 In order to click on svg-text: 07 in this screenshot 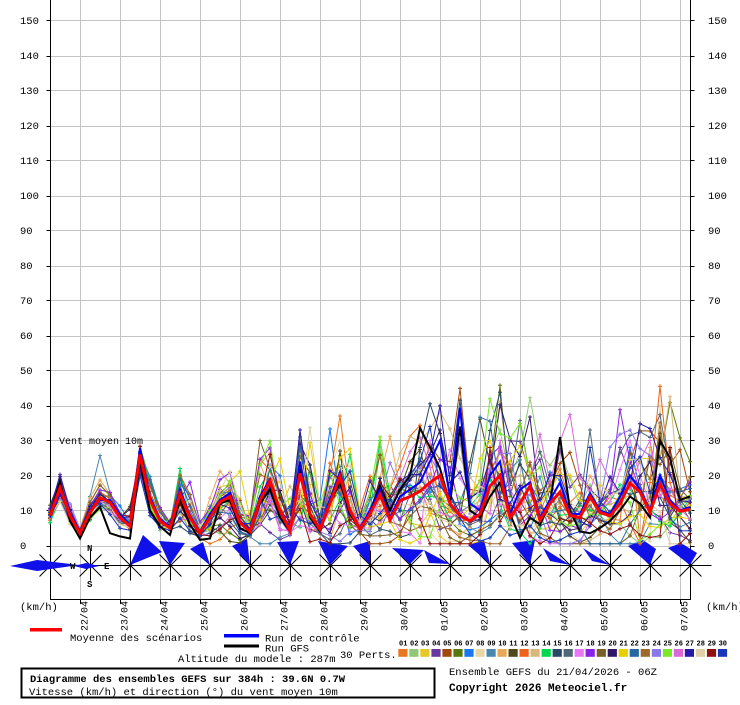, I will do `click(469, 645)`.